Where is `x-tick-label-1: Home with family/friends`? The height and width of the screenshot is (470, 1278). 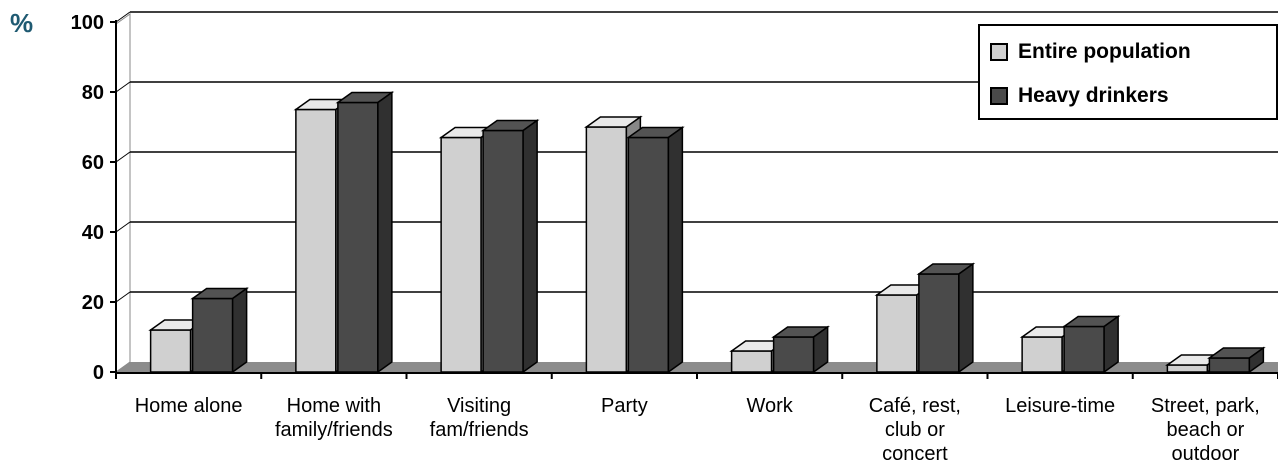 x-tick-label-1: Home with family/friends is located at coordinates (334, 418).